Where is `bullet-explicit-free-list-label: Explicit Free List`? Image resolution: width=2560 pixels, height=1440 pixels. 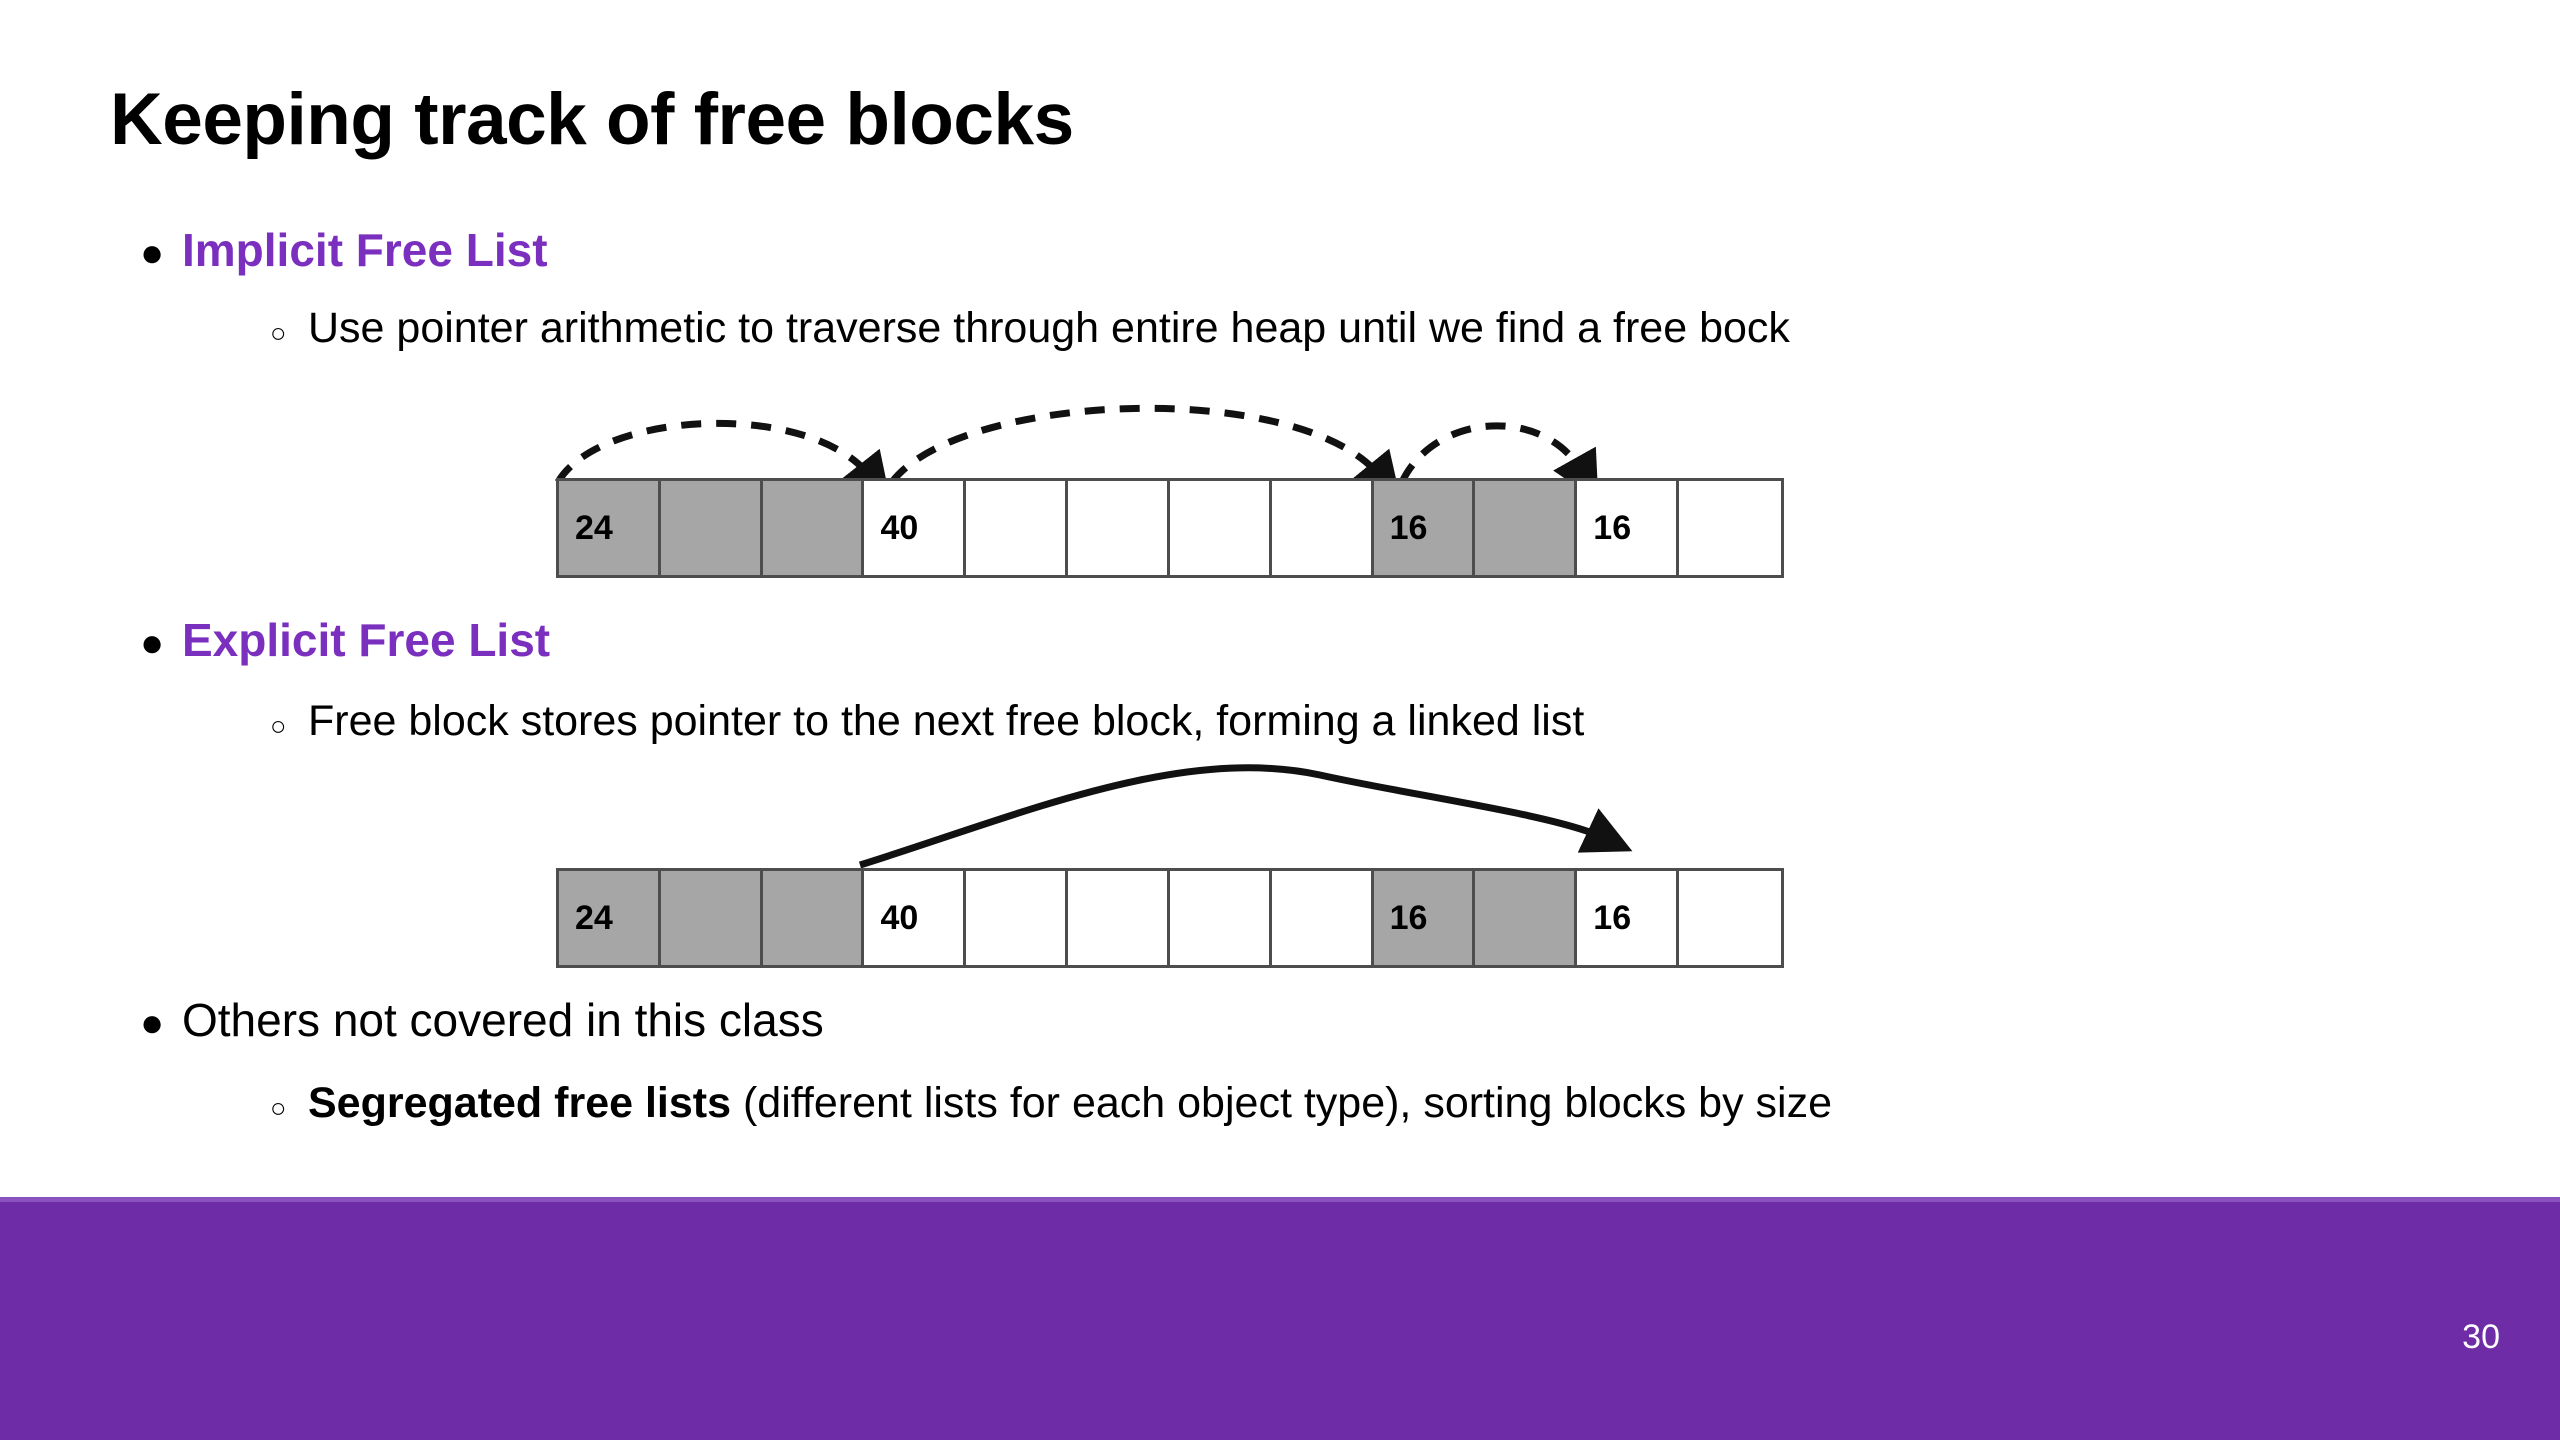
bullet-explicit-free-list-label: Explicit Free List is located at coordinates (366, 640).